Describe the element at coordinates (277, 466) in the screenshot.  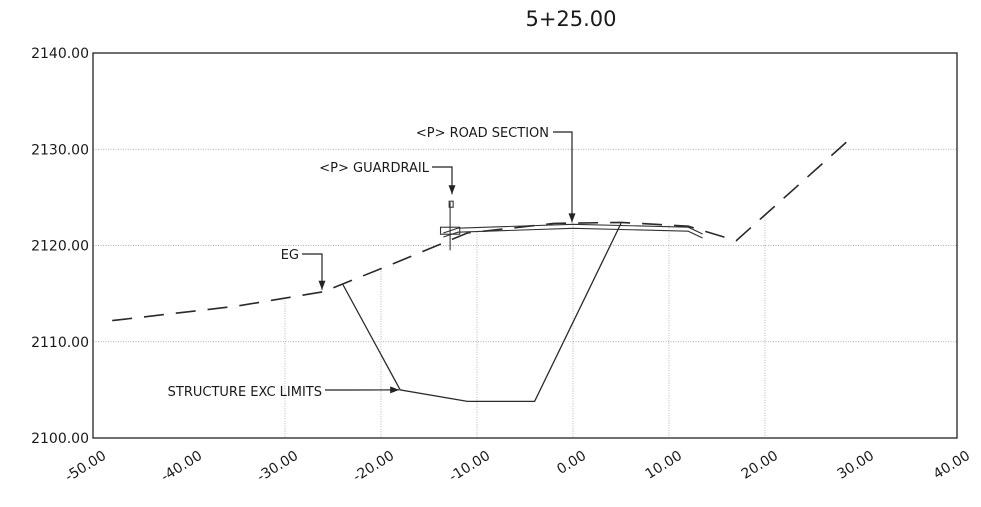
I see `x-tick-label: -30.00` at that location.